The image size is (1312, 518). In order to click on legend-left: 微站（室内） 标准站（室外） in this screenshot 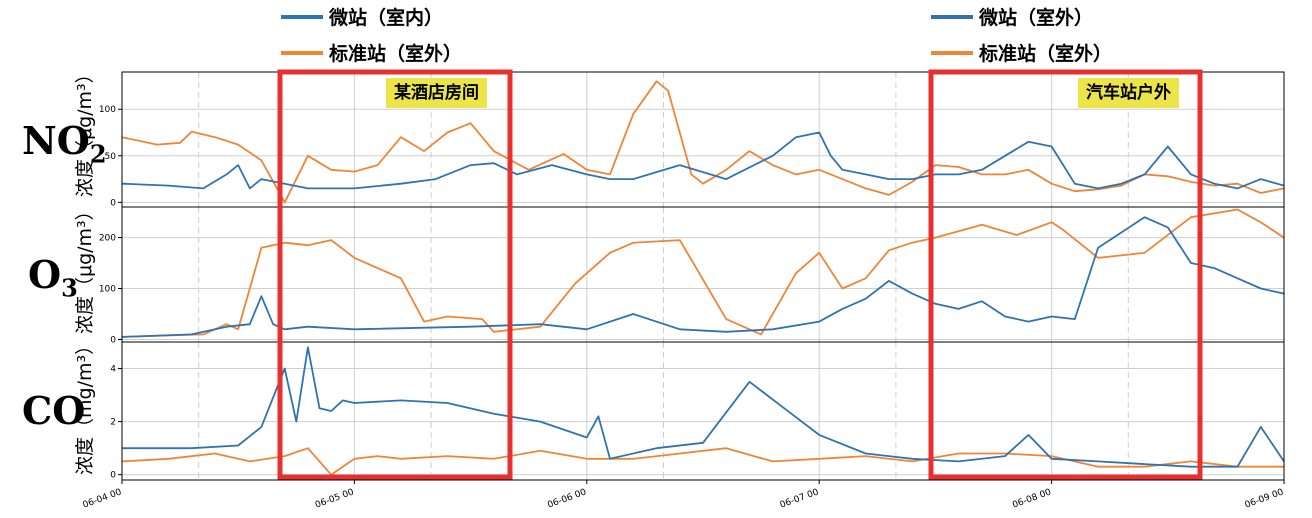, I will do `click(371, 36)`.